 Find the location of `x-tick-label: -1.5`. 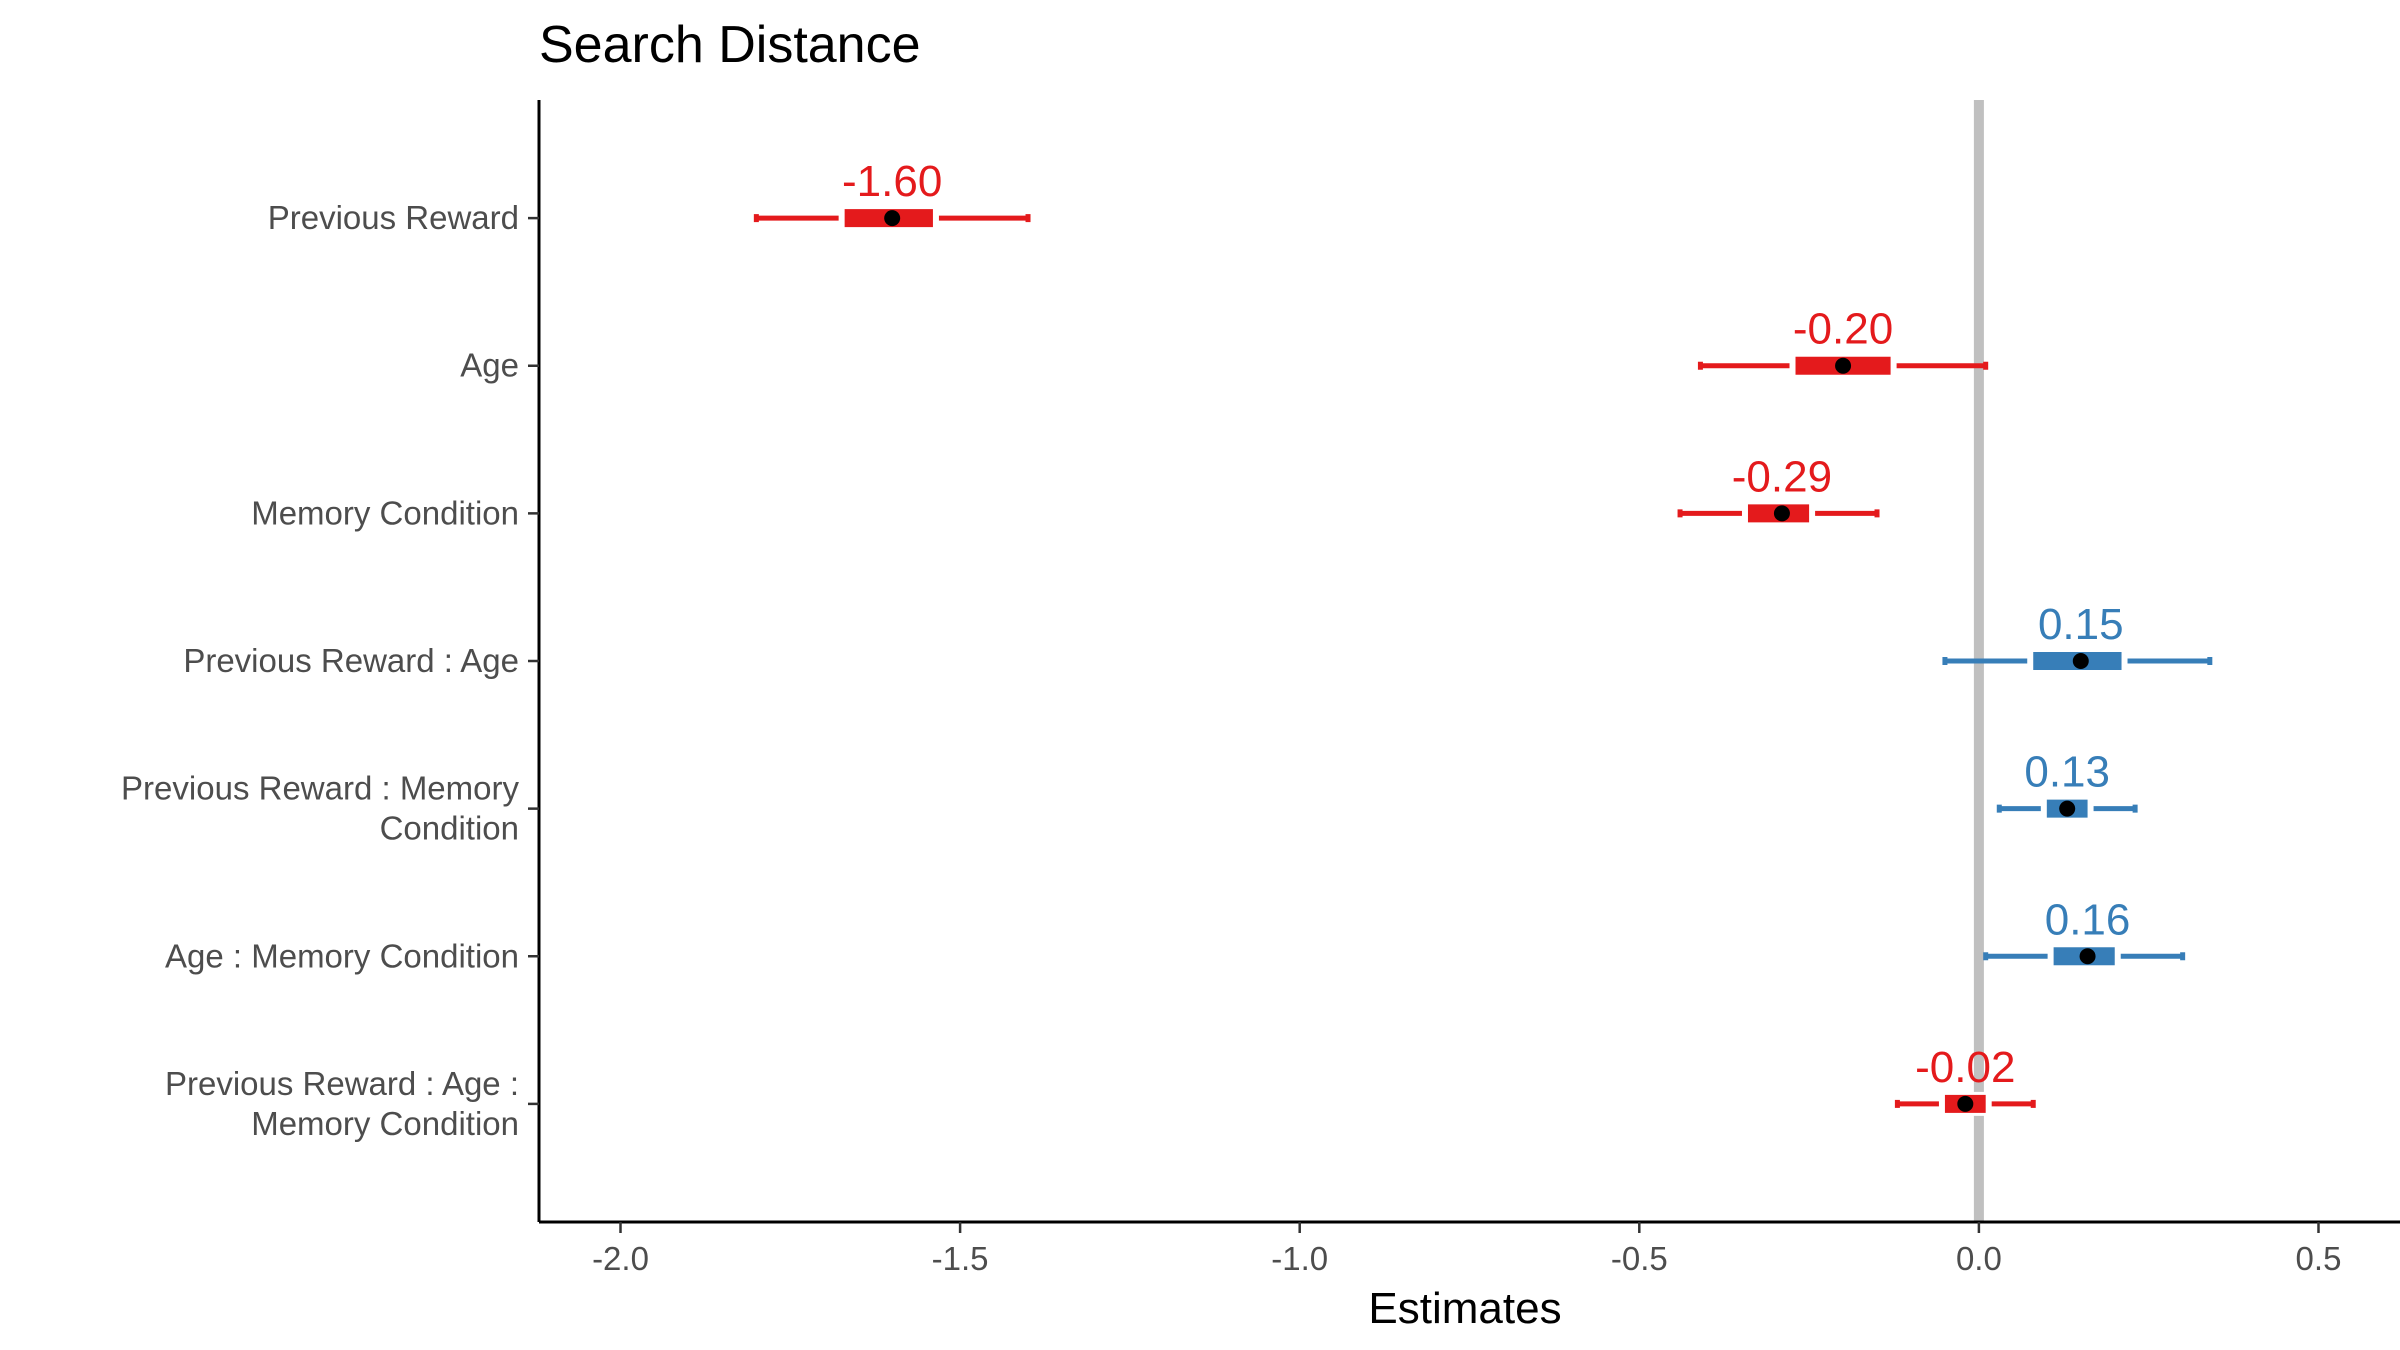

x-tick-label: -1.5 is located at coordinates (960, 1258).